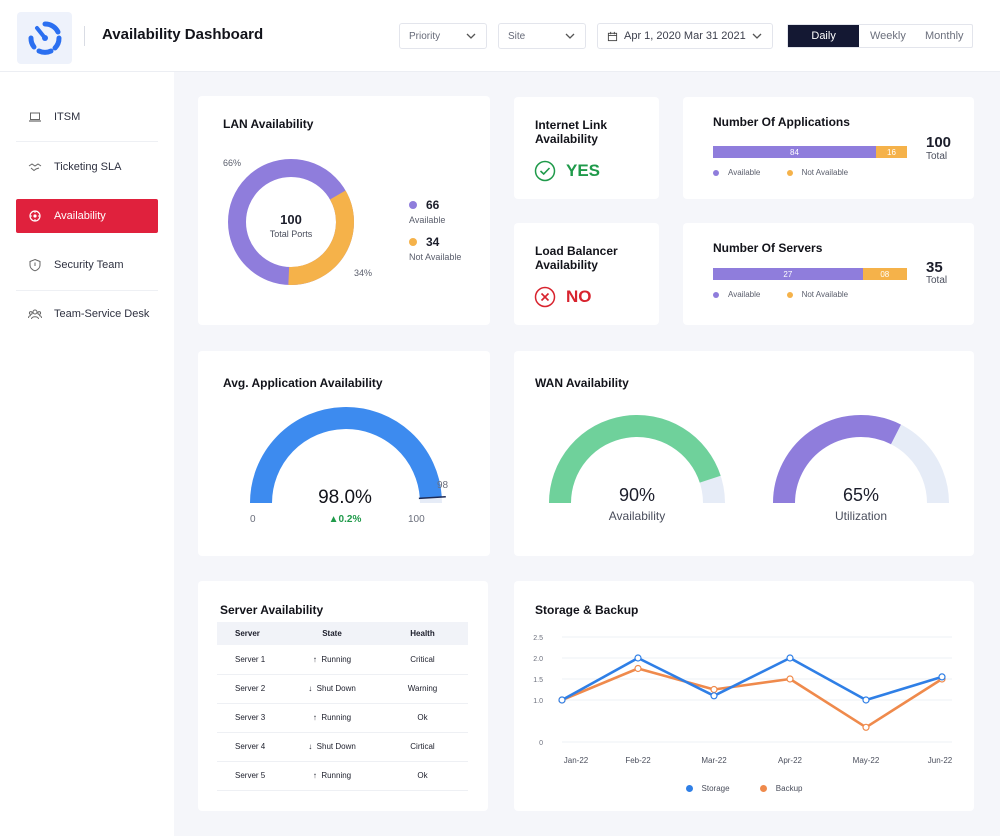  What do you see at coordinates (87, 265) in the screenshot?
I see `sidebar-item-security-team: Security Team` at bounding box center [87, 265].